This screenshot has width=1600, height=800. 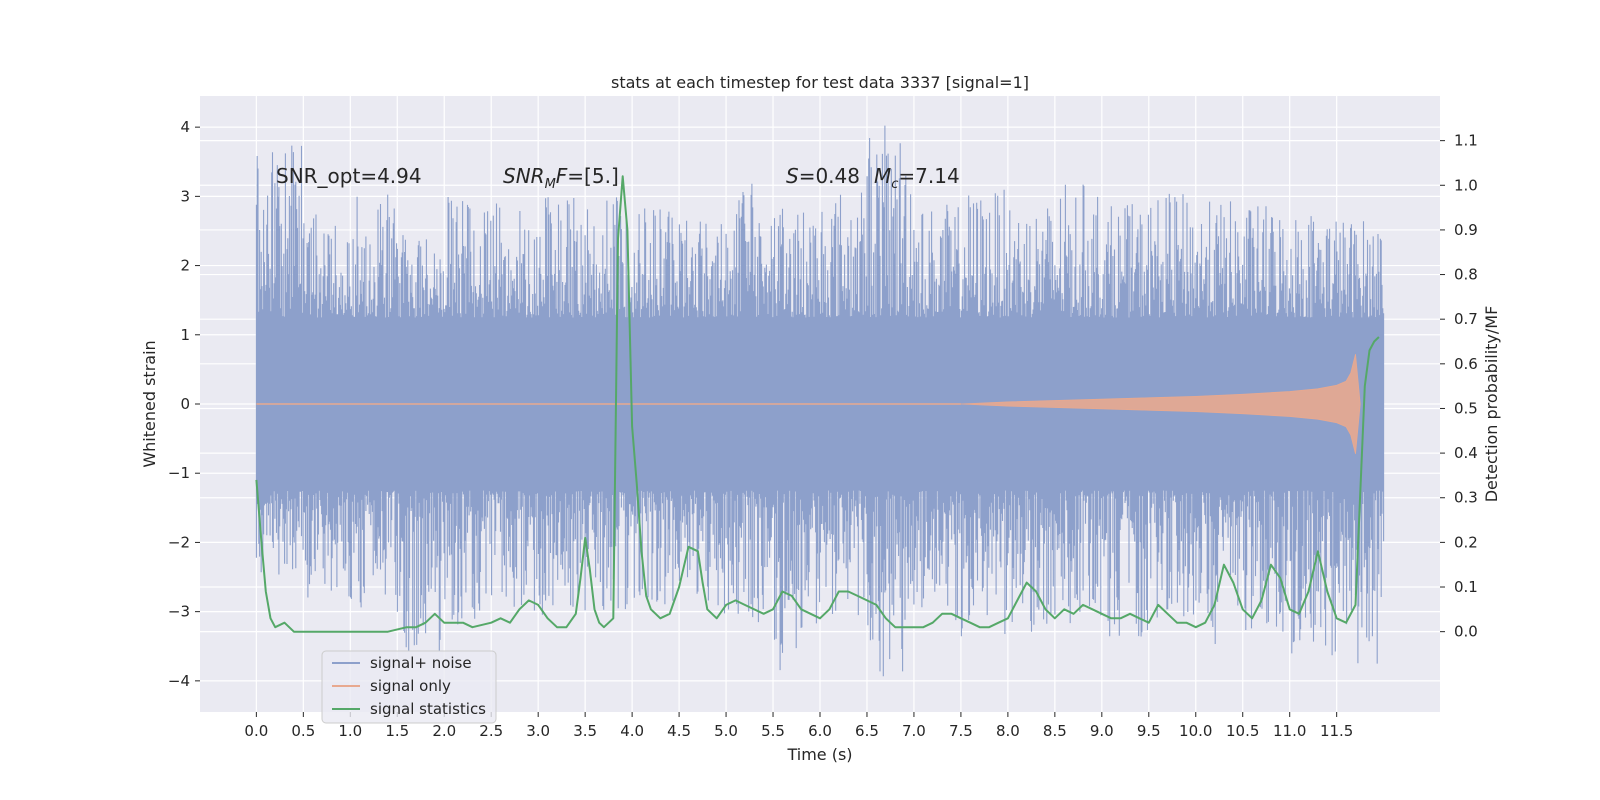 What do you see at coordinates (867, 731) in the screenshot?
I see `x-tick-label: 6.5` at bounding box center [867, 731].